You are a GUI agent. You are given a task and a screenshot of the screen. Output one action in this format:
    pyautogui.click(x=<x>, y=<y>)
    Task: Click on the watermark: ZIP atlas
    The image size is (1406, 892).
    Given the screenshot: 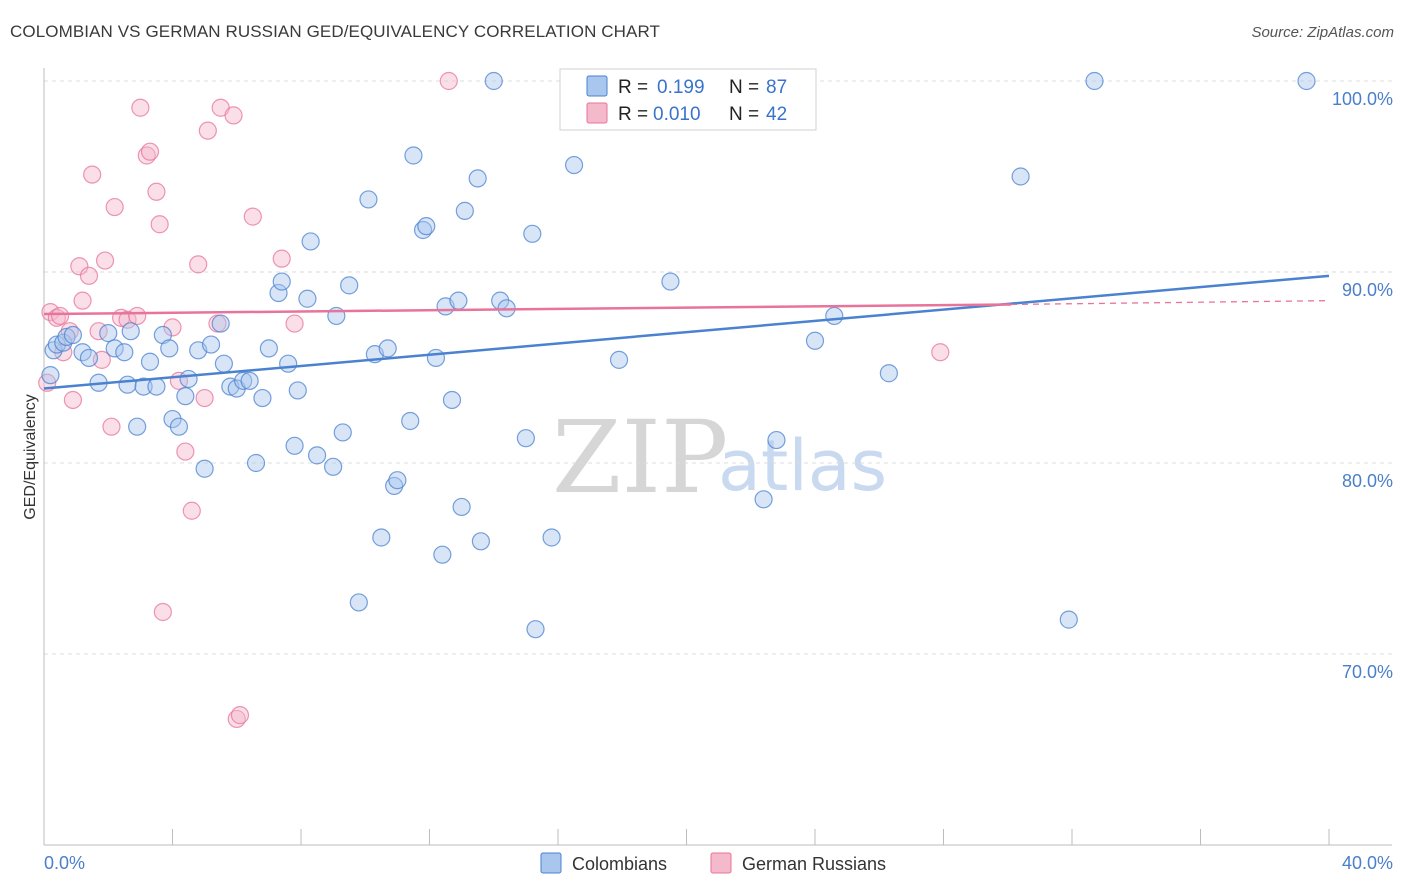 What is the action you would take?
    pyautogui.click(x=719, y=457)
    